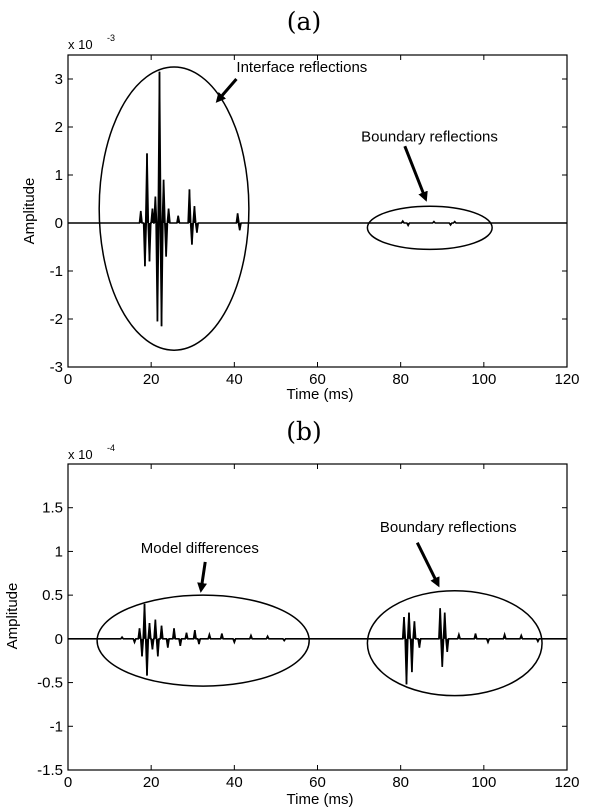 The image size is (590, 808). I want to click on panel-b-y-tick-label: -1.5, so click(50, 770).